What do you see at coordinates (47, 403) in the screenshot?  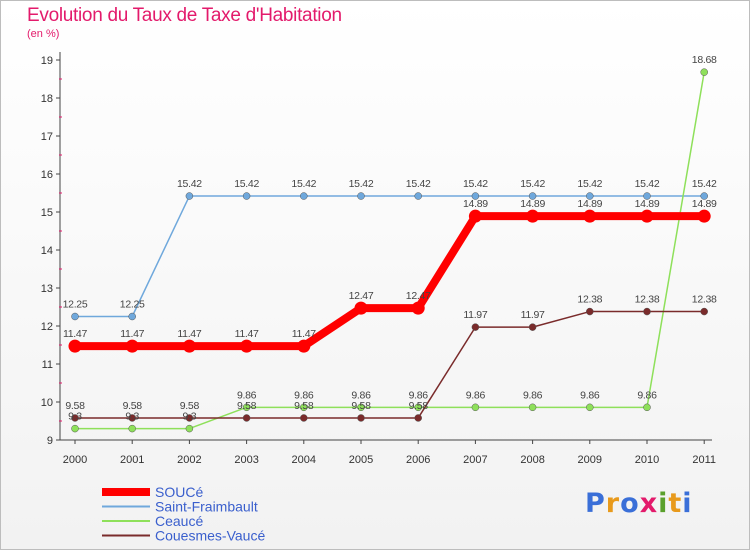 I see `y-tick-label: 10` at bounding box center [47, 403].